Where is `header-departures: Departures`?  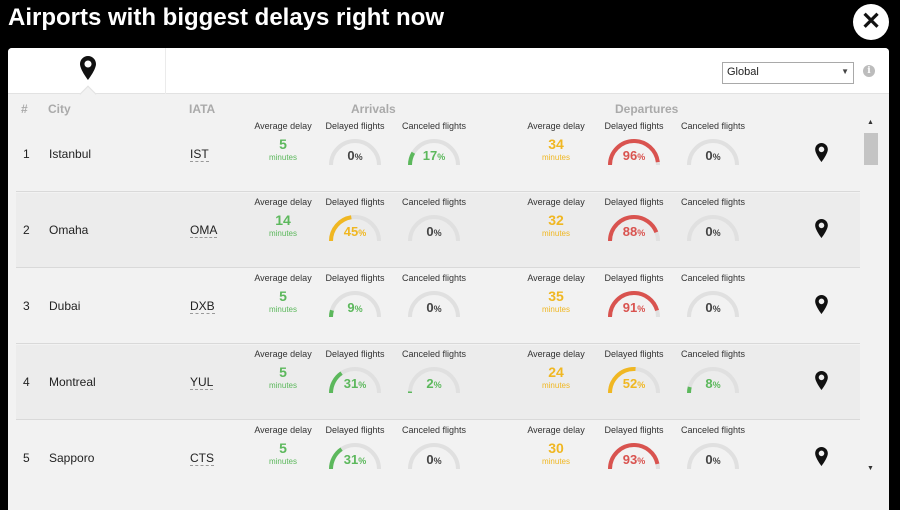
header-departures: Departures is located at coordinates (647, 109).